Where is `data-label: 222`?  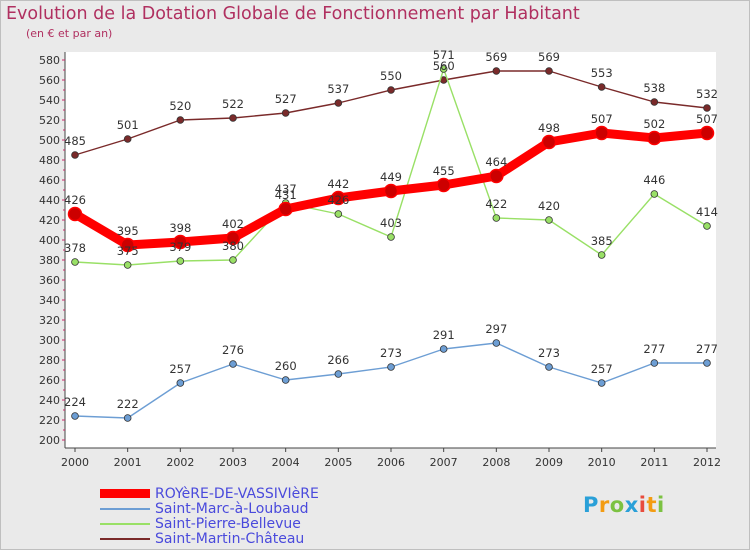
data-label: 222 is located at coordinates (128, 404).